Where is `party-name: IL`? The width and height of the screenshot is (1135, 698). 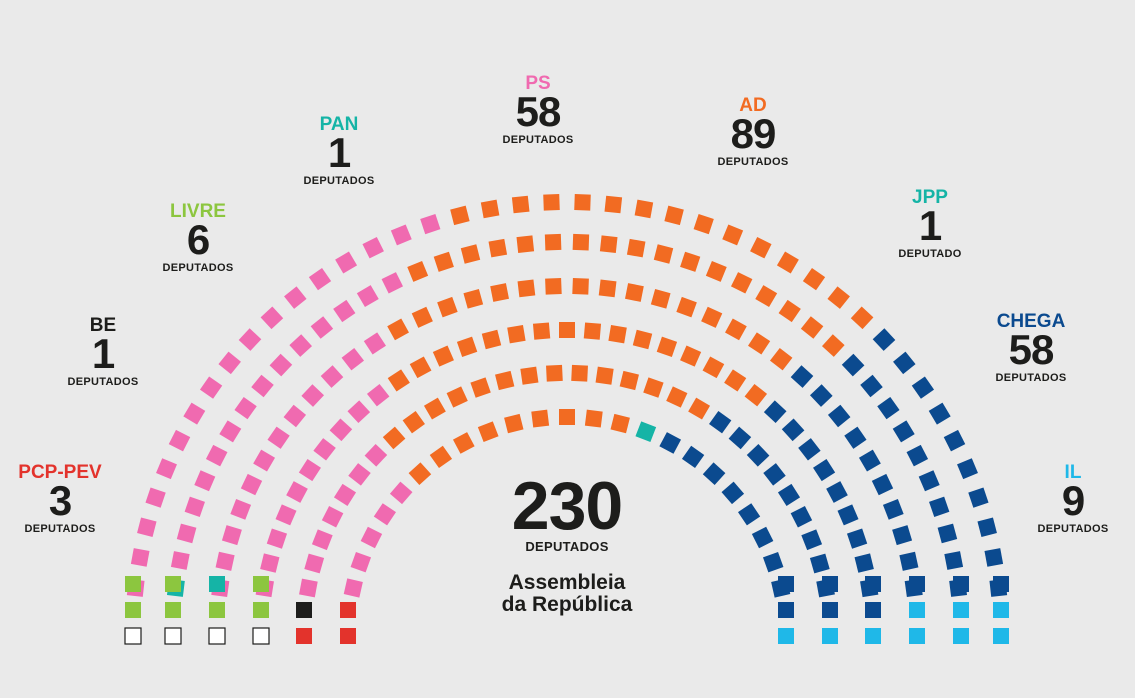 party-name: IL is located at coordinates (1073, 472).